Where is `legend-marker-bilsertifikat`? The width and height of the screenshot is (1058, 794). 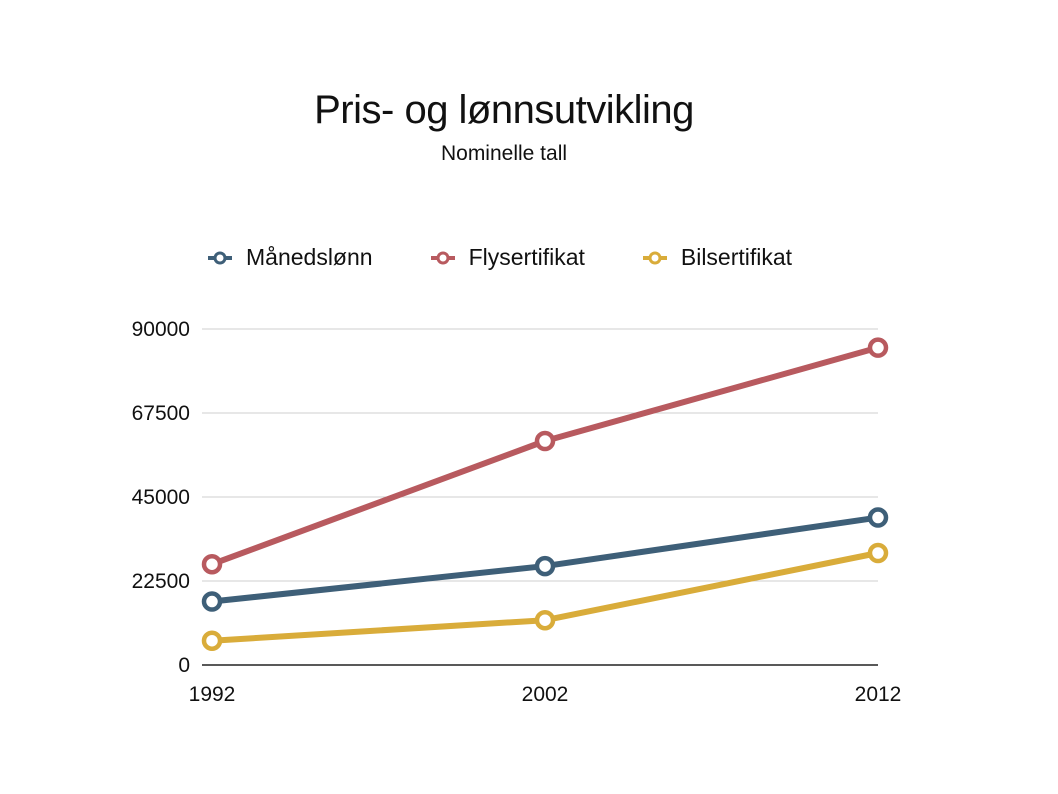
legend-marker-bilsertifikat is located at coordinates (654, 257).